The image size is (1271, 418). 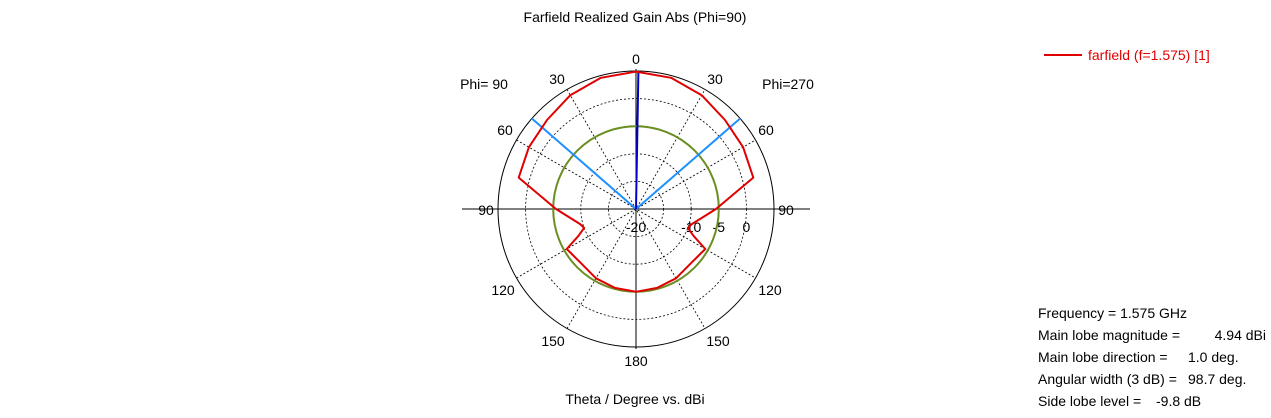 What do you see at coordinates (637, 140) in the screenshot?
I see `main-lobe-line` at bounding box center [637, 140].